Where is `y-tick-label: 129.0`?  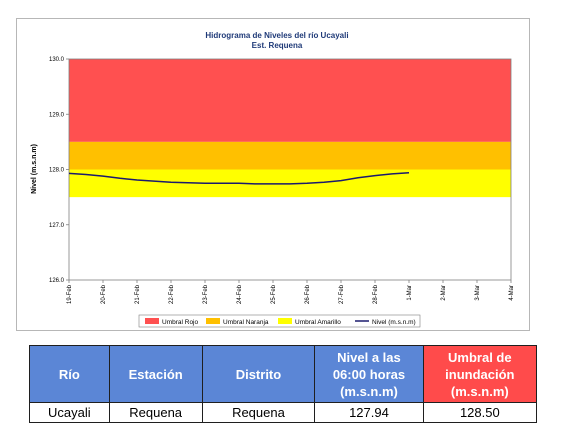
y-tick-label: 129.0 is located at coordinates (57, 115).